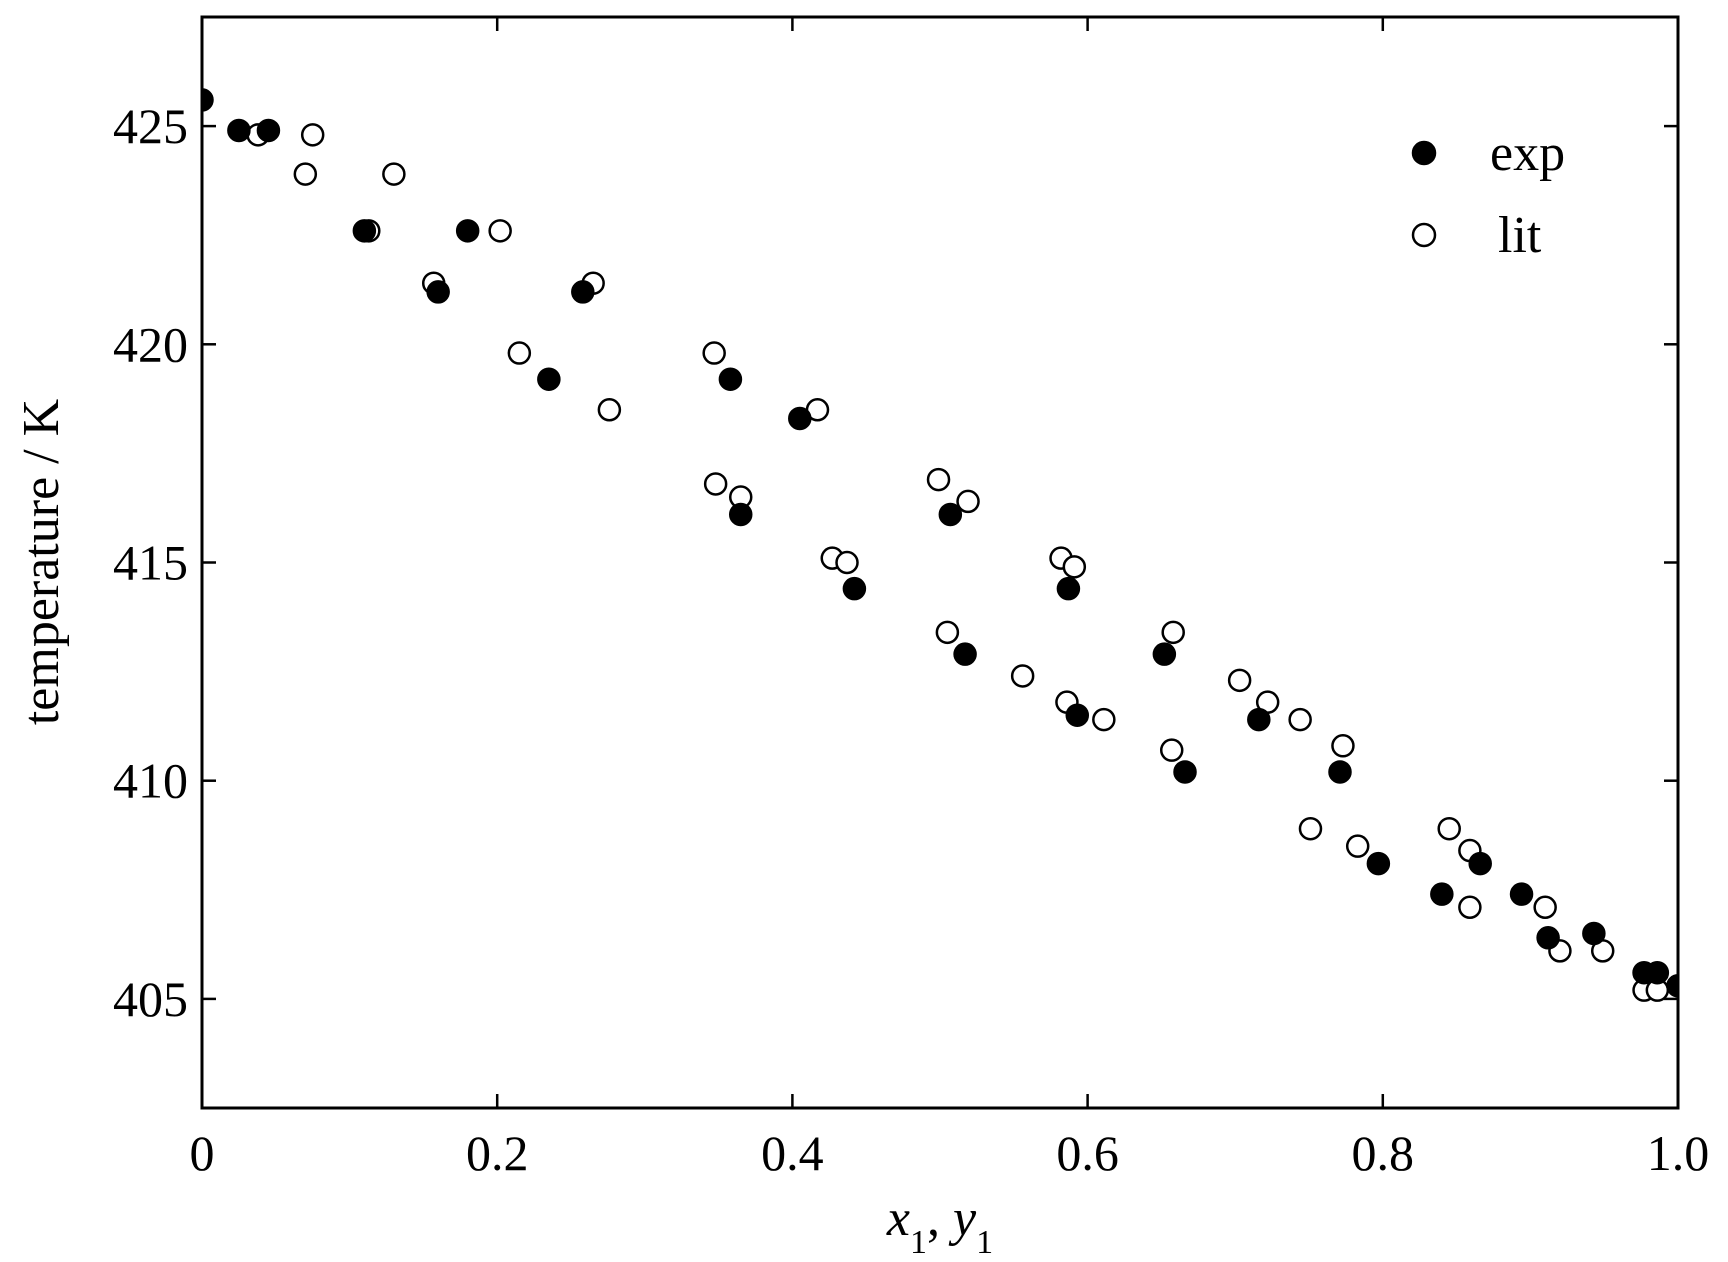 Image resolution: width=1728 pixels, height=1262 pixels. I want to click on x-tick-label: 0.4, so click(792, 1153).